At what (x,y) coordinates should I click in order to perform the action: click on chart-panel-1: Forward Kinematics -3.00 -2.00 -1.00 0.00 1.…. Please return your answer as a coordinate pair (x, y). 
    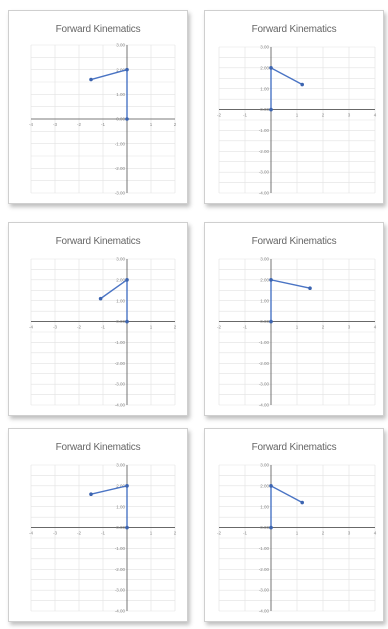
    Looking at the image, I should click on (98, 107).